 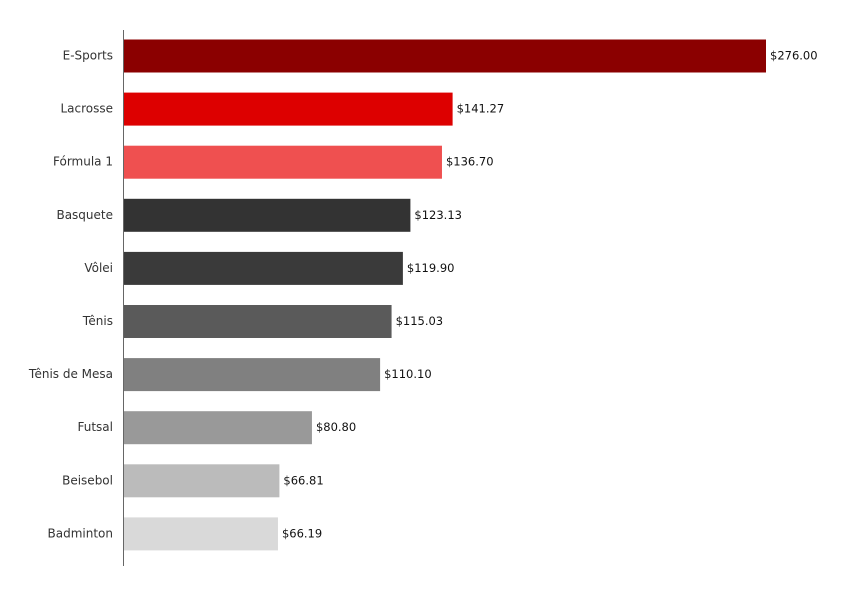 What do you see at coordinates (336, 427) in the screenshot?
I see `value-label: $80.80` at bounding box center [336, 427].